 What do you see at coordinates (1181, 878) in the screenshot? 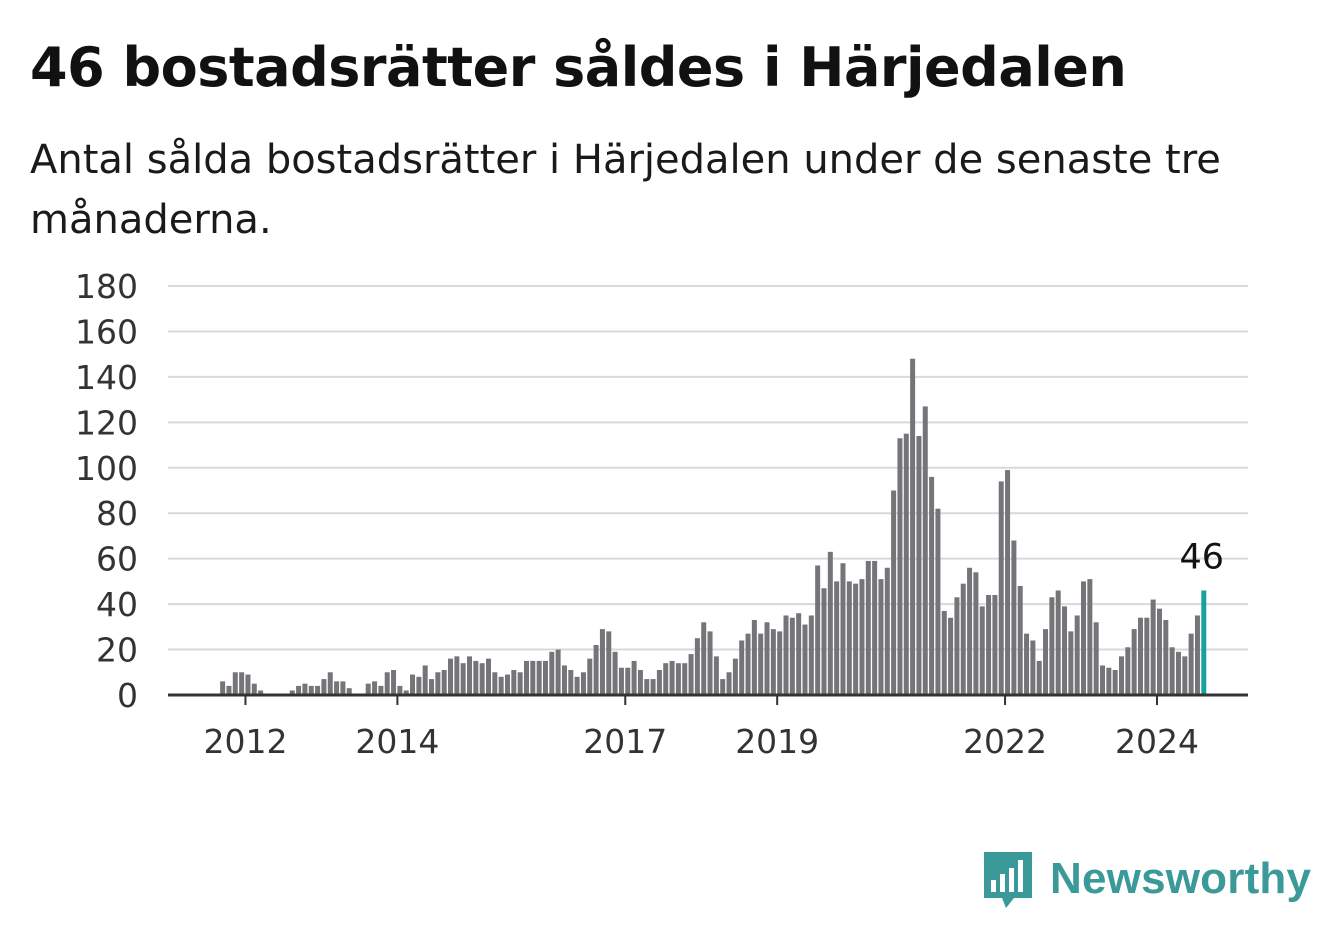
I see `brand-name: Newsworthy` at bounding box center [1181, 878].